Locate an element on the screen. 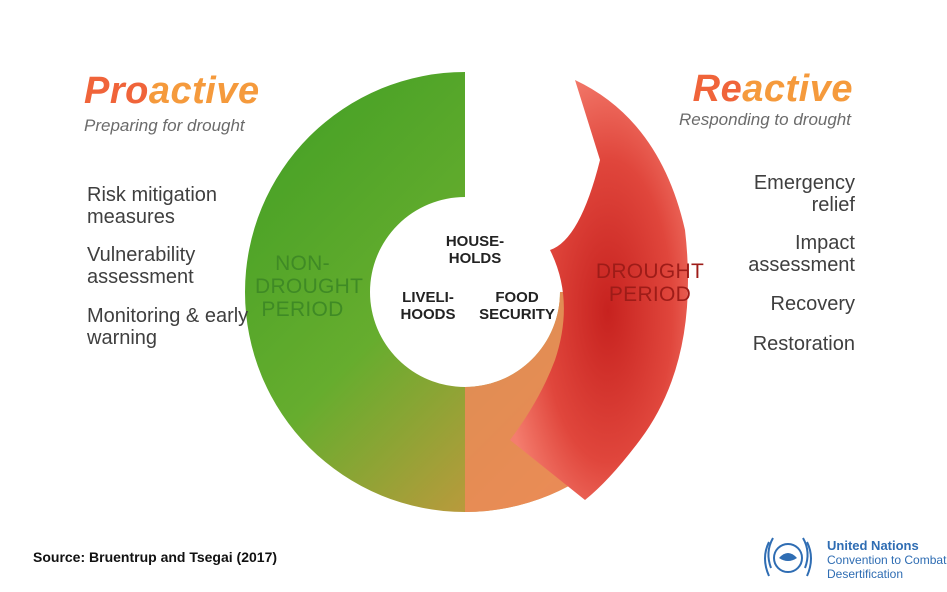  proactive-item-risk-mitigation: Risk mitigation measures is located at coordinates (152, 206).